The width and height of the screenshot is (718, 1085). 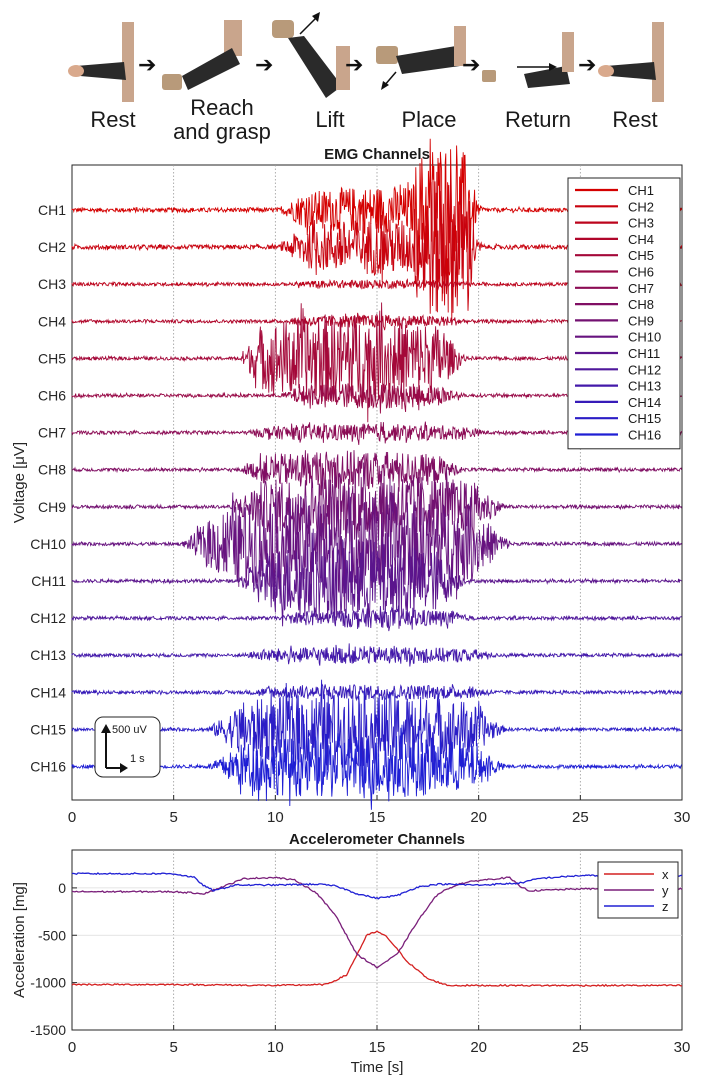 What do you see at coordinates (376, 618) in the screenshot?
I see `emg-signal-trace-ch12` at bounding box center [376, 618].